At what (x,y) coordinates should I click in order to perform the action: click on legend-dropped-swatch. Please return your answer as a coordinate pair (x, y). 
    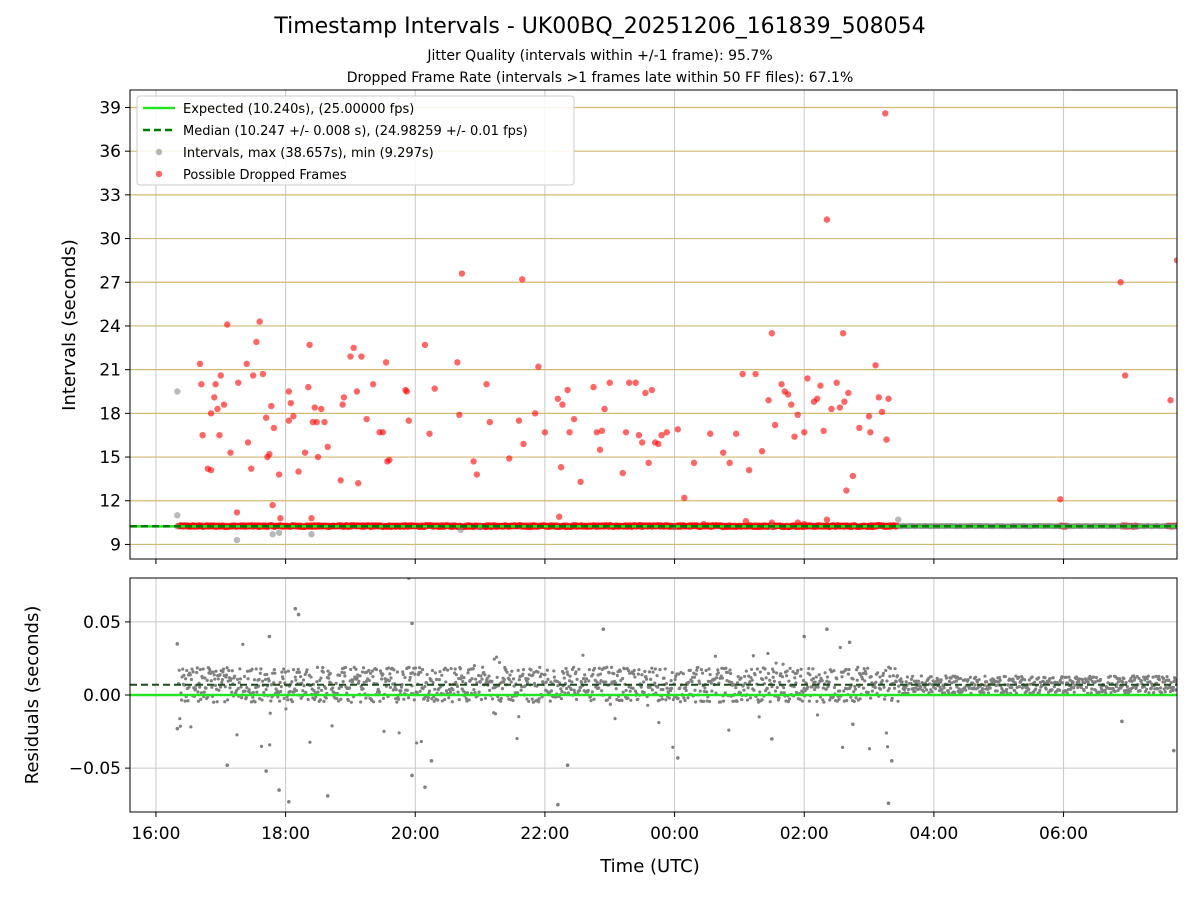
    Looking at the image, I should click on (159, 174).